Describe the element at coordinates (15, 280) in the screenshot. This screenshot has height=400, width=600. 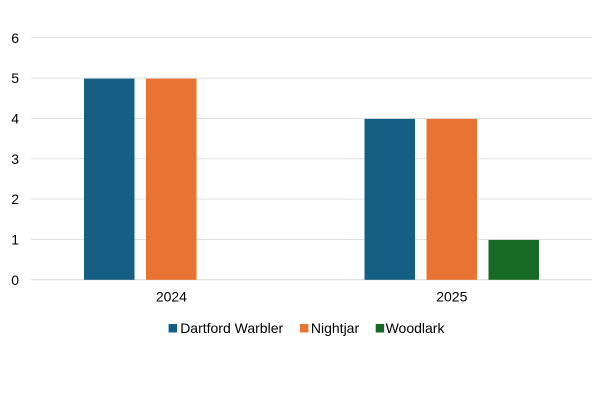
I see `svg-text: 0` at that location.